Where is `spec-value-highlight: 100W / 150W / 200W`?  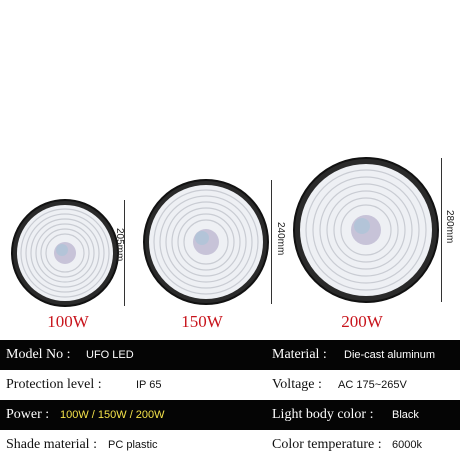
spec-value-highlight: 100W / 150W / 200W is located at coordinates (112, 415).